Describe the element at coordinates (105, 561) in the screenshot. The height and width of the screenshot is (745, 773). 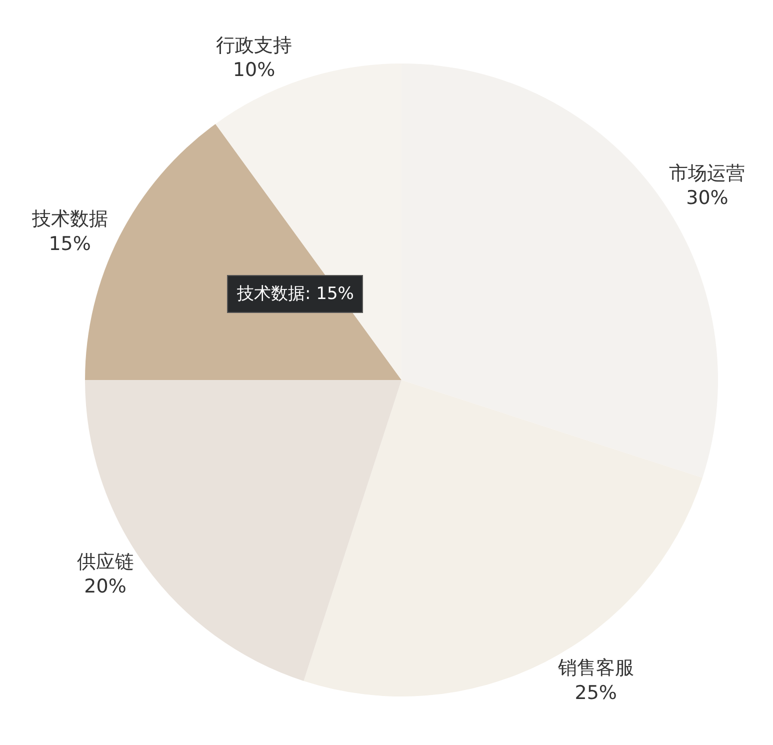
I see `slice-label: 供应链` at that location.